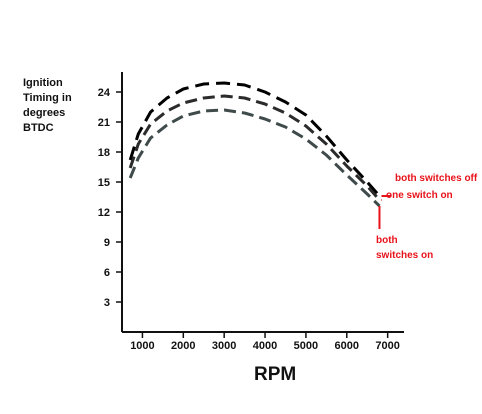  I want to click on x-axis-label: RPM, so click(275, 374).